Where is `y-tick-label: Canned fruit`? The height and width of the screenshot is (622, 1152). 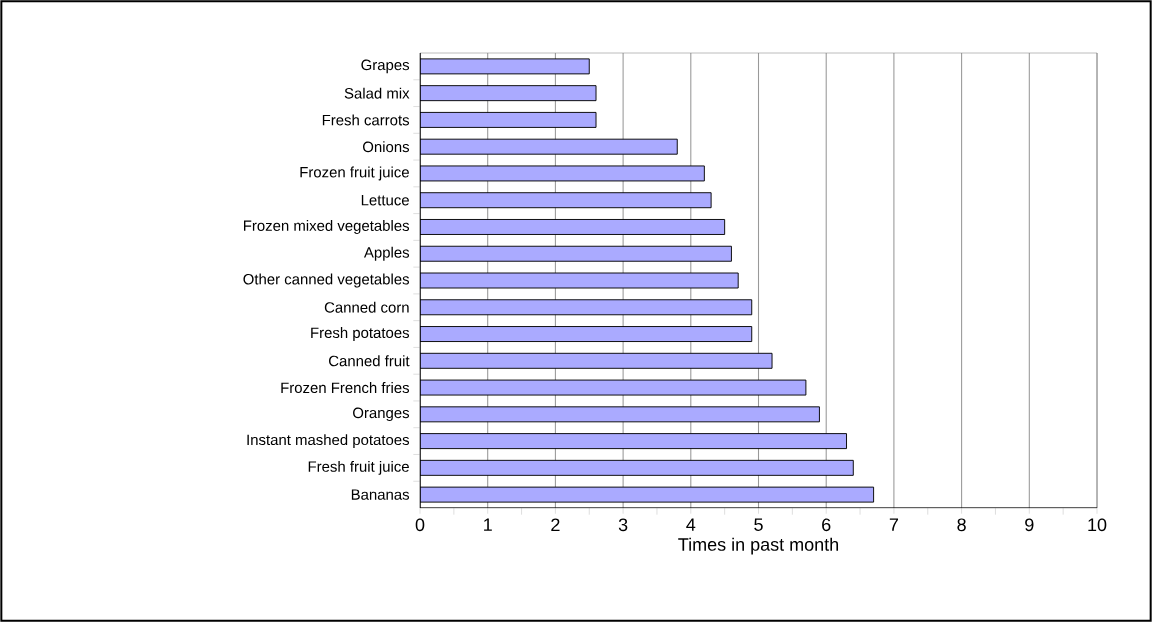 y-tick-label: Canned fruit is located at coordinates (369, 361).